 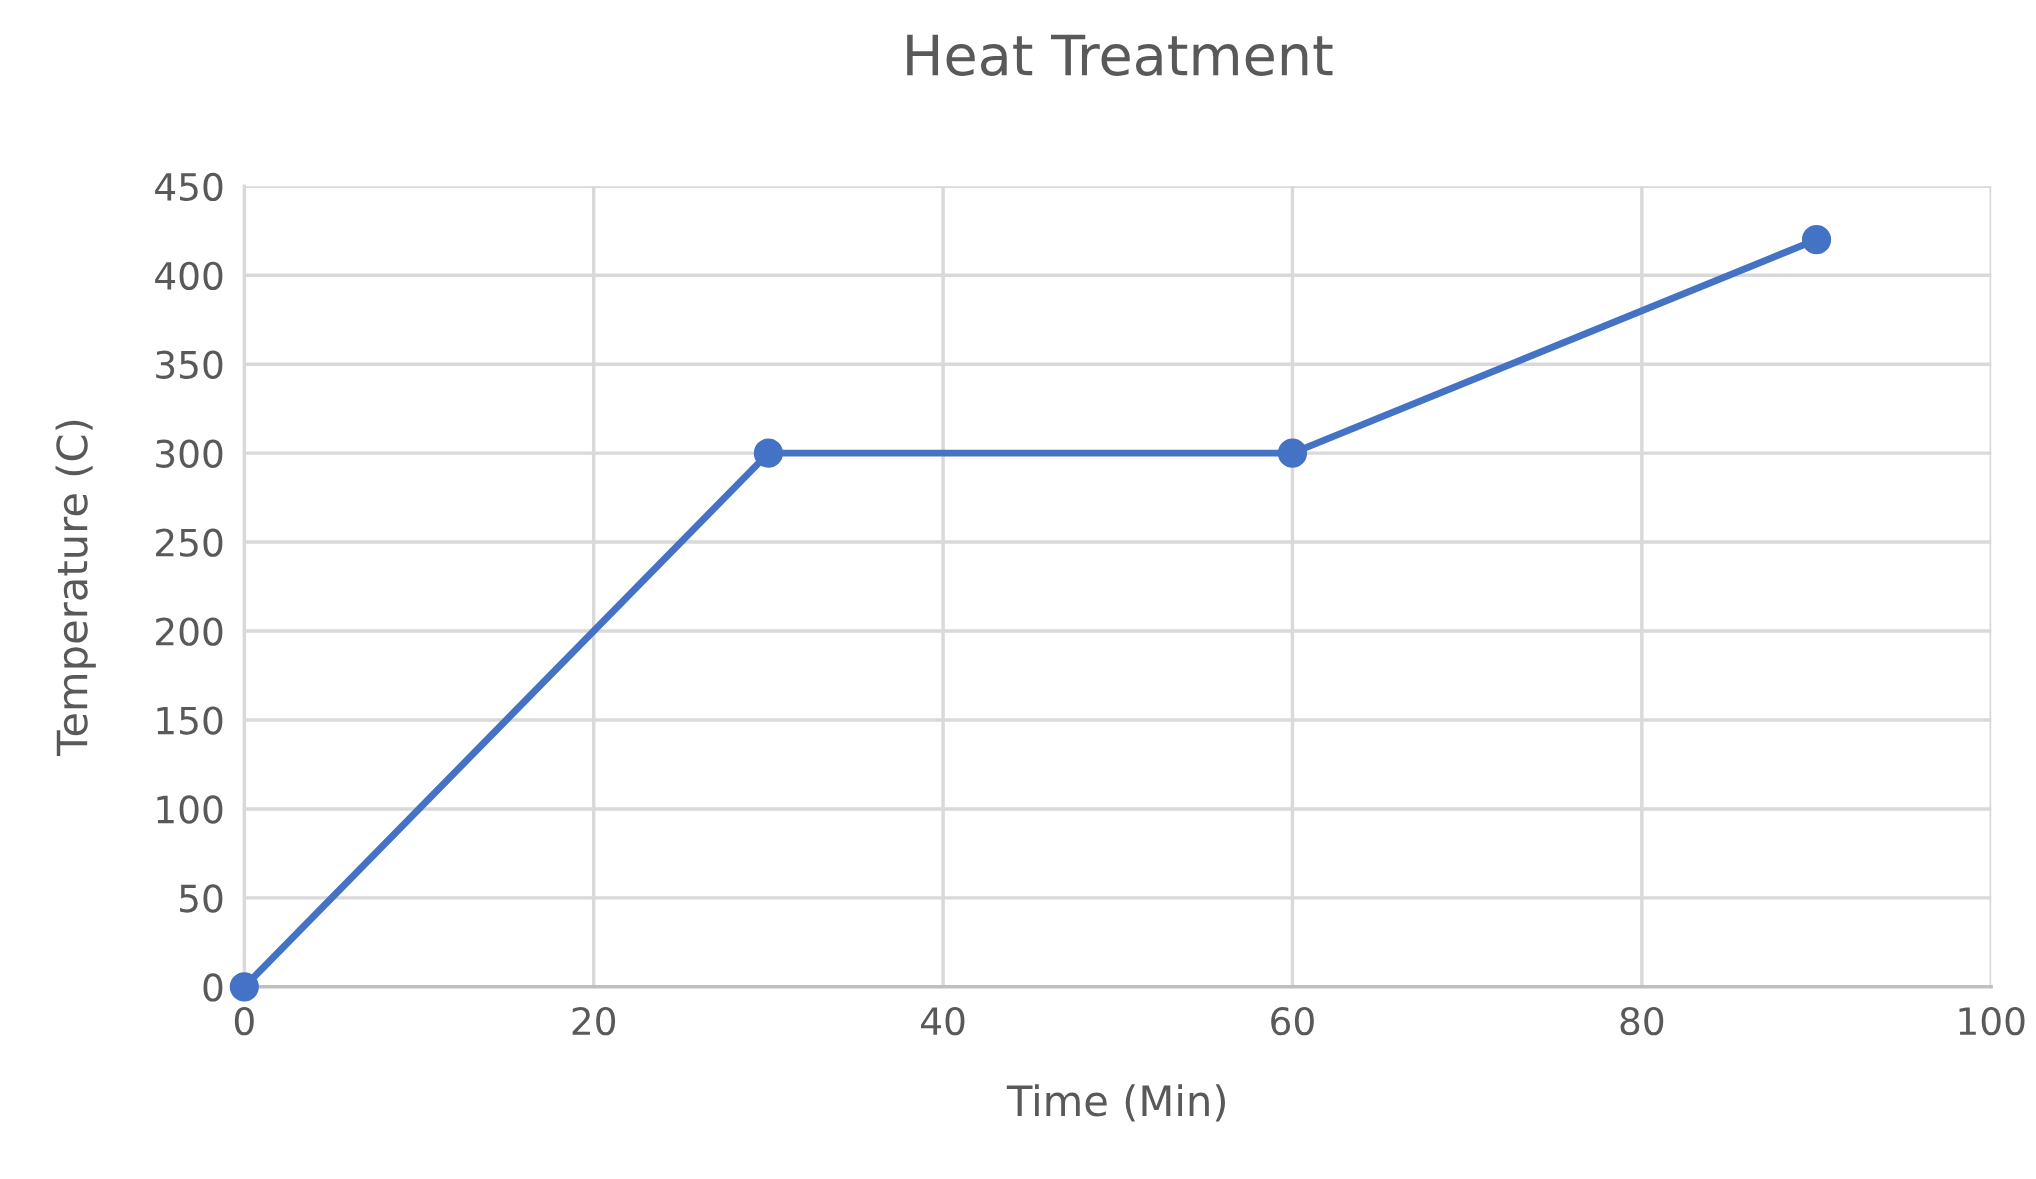 What do you see at coordinates (1116, 1103) in the screenshot?
I see `x-axis-title: Time (Min)` at bounding box center [1116, 1103].